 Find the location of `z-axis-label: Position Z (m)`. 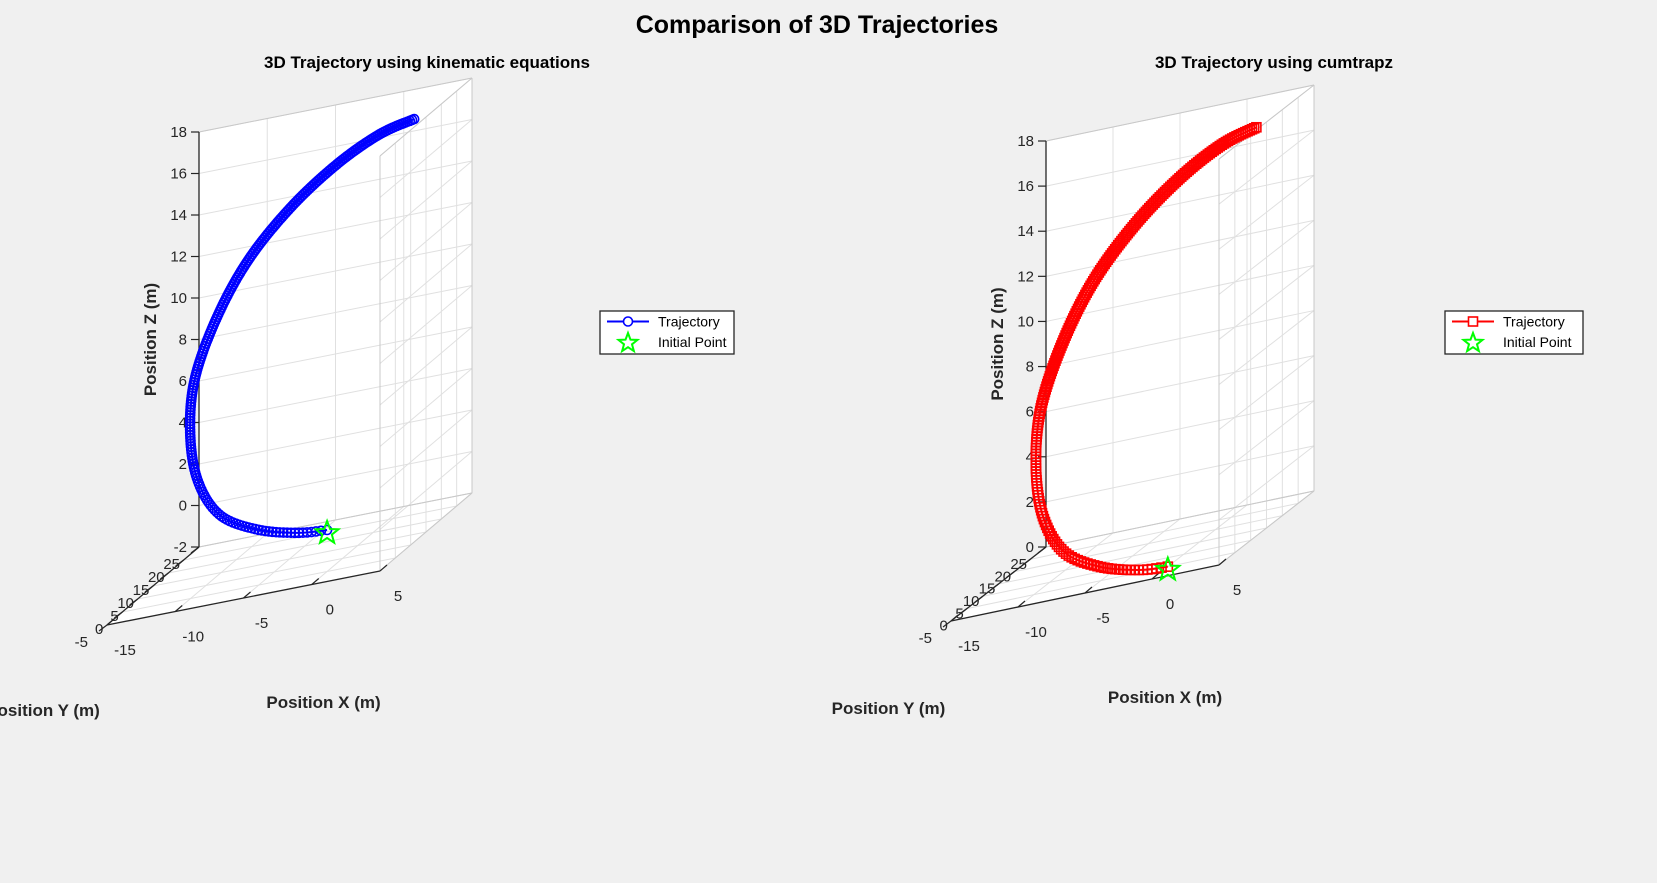

z-axis-label: Position Z (m) is located at coordinates (997, 343).